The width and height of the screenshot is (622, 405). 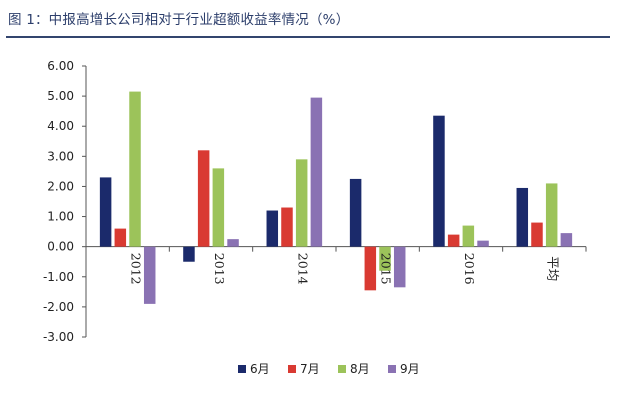 What do you see at coordinates (218, 207) in the screenshot?
I see `bar-8月-2013` at bounding box center [218, 207].